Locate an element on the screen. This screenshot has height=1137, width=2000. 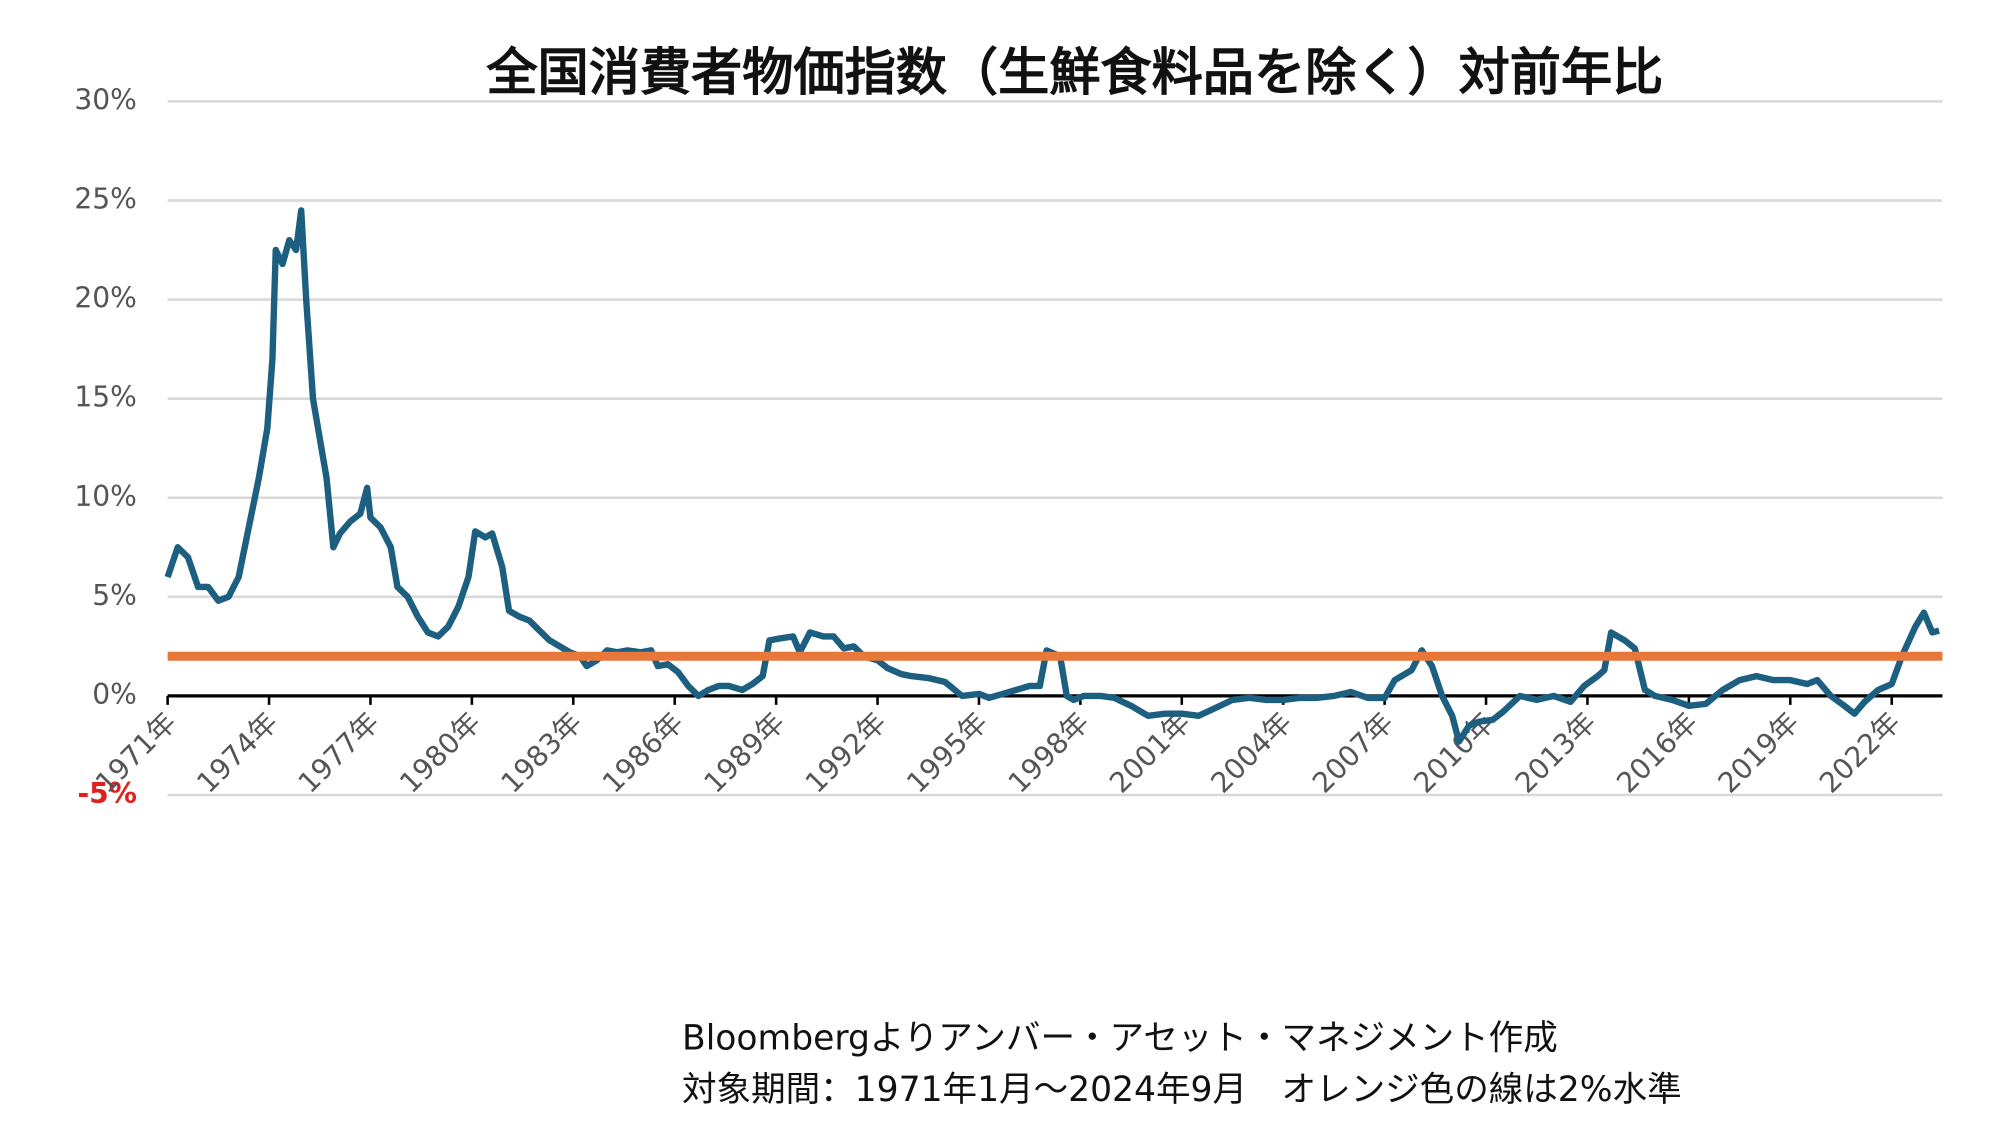
x-tick-label: 2013年 is located at coordinates (1556, 753).